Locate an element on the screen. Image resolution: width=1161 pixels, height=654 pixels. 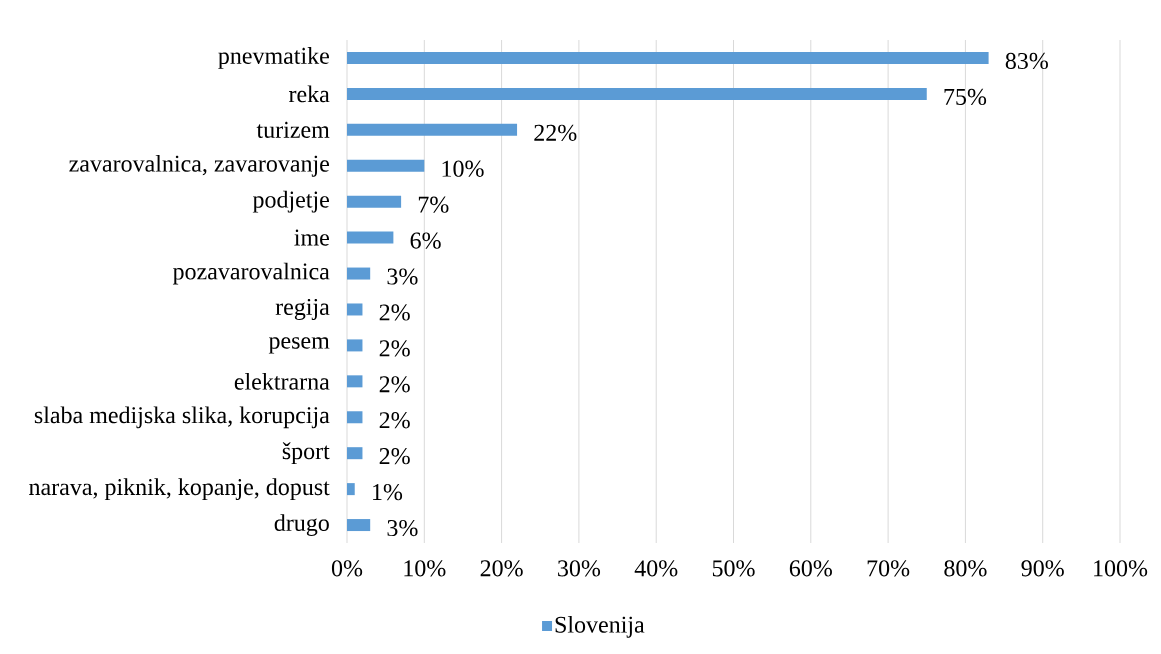
x-tick-label: 100% is located at coordinates (1121, 568).